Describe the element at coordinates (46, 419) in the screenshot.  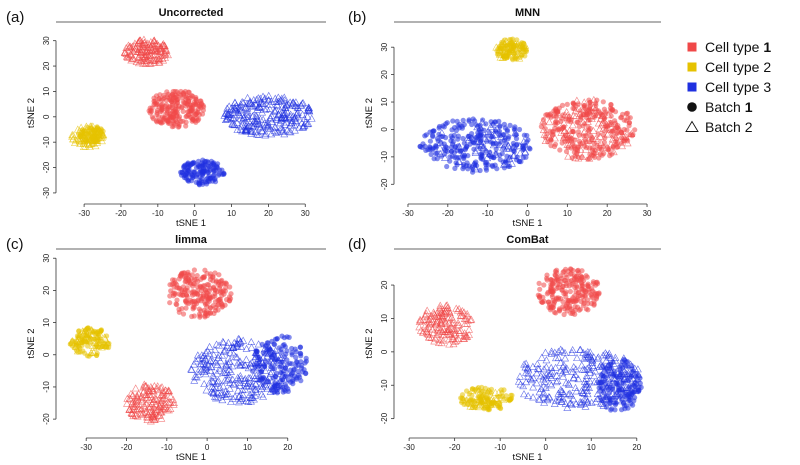
I see `y-tick-label: -20` at that location.